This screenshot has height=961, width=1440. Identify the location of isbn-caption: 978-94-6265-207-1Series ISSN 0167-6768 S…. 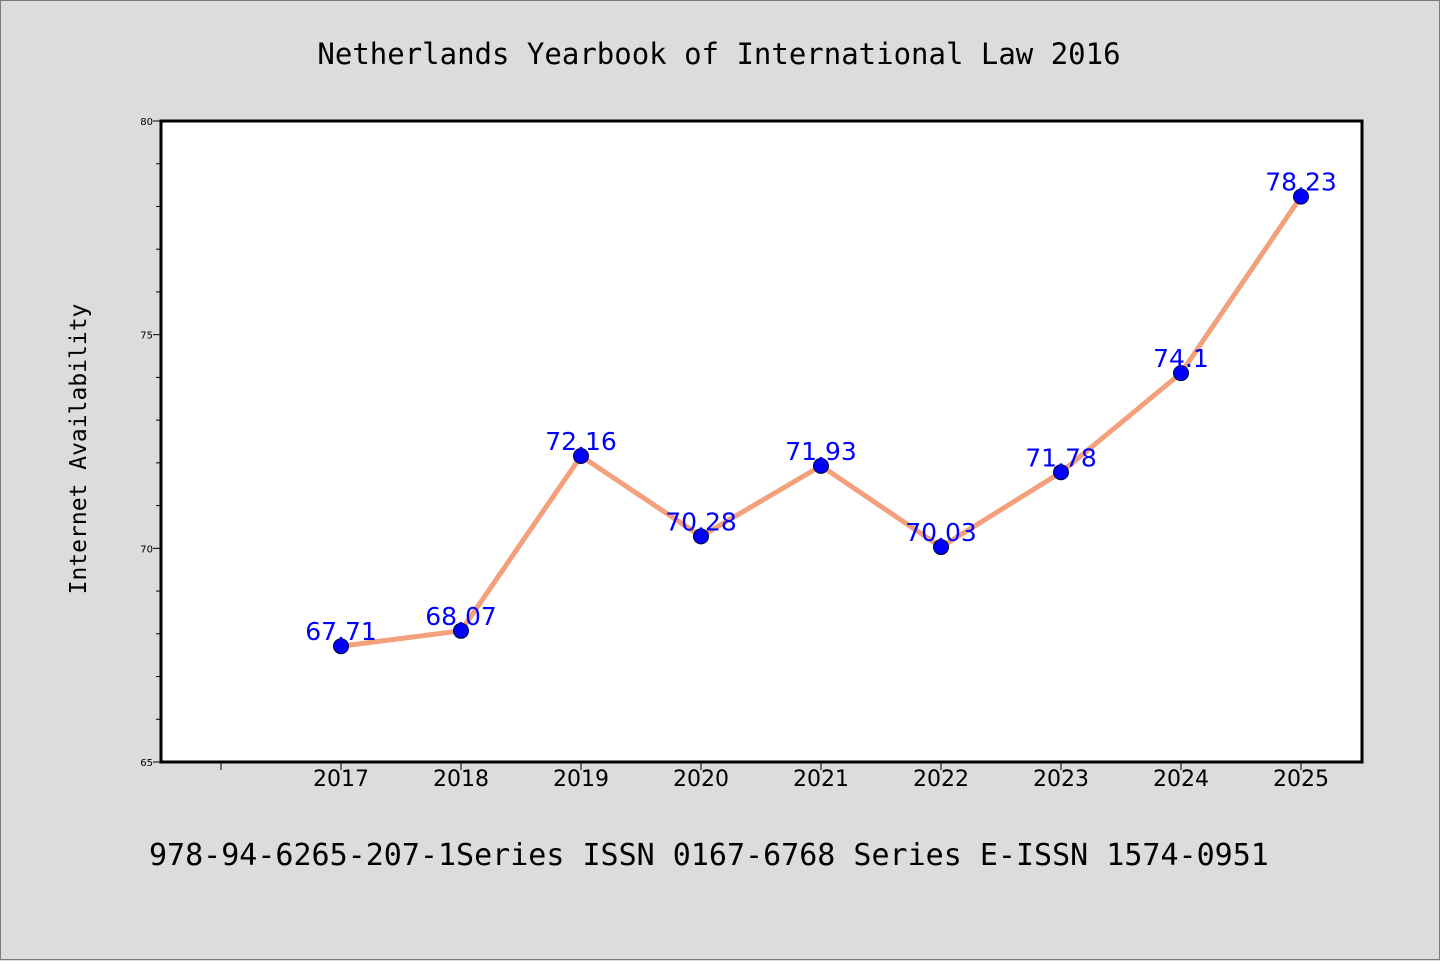
(709, 855).